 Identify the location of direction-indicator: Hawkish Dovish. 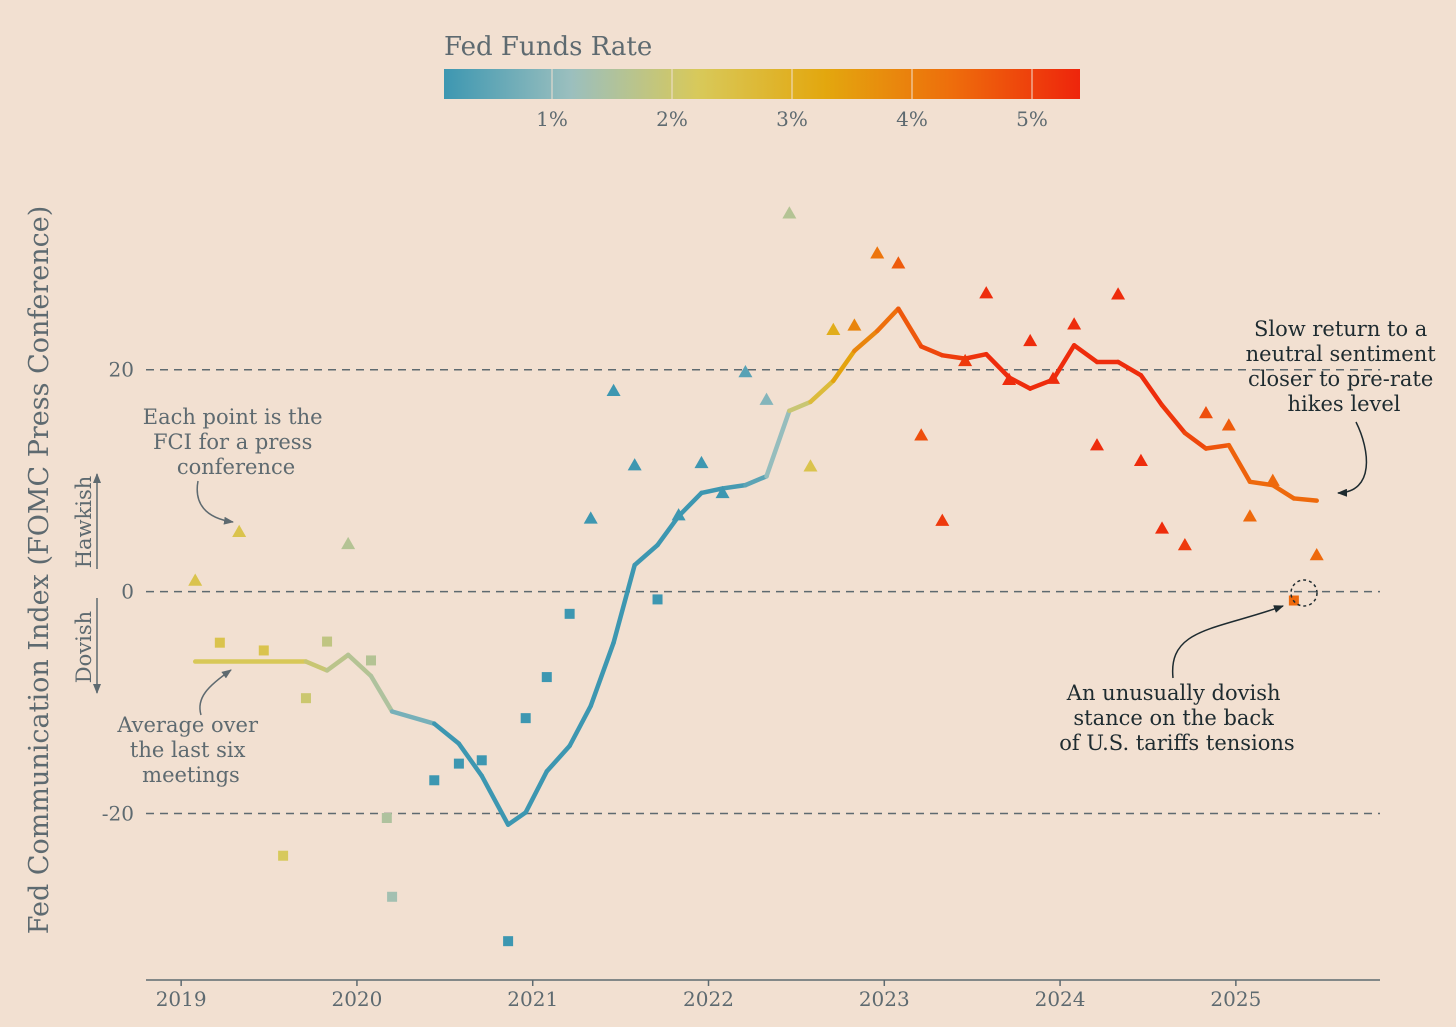
(86, 583).